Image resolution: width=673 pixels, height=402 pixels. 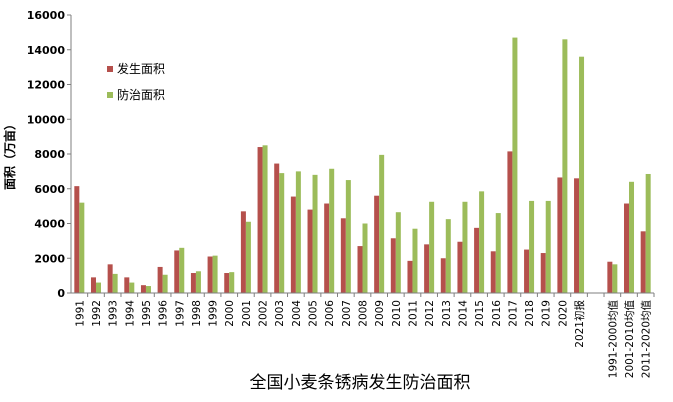 I want to click on x-tick-label: 2001-2010均值, so click(x=629, y=339).